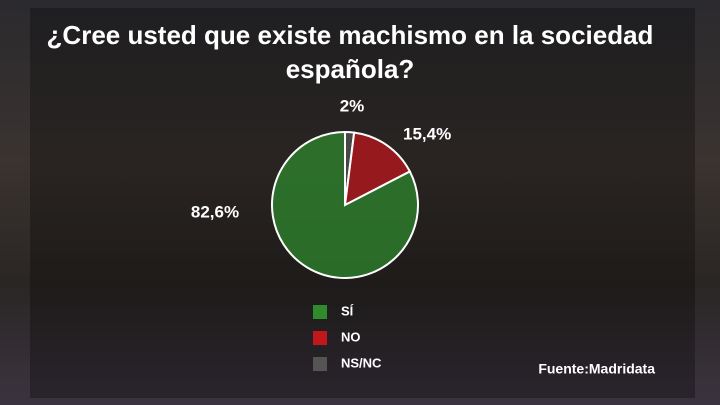 The width and height of the screenshot is (720, 405). What do you see at coordinates (215, 211) in the screenshot?
I see `data-label: 82,6%` at bounding box center [215, 211].